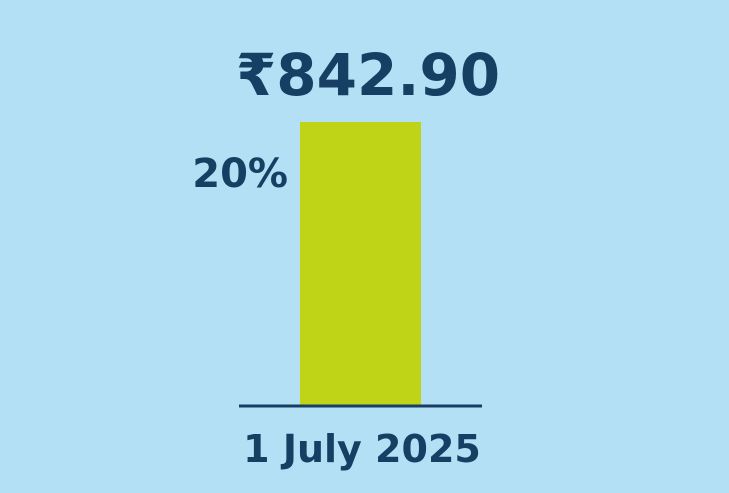 This screenshot has height=493, width=729. I want to click on percentage-annotation: 20%, so click(240, 174).